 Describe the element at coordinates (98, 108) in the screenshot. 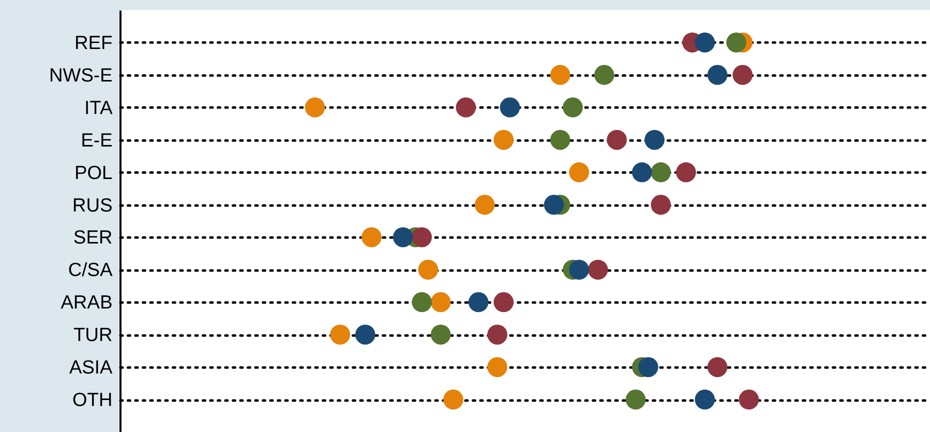

I see `y-tick-label: ITA` at that location.